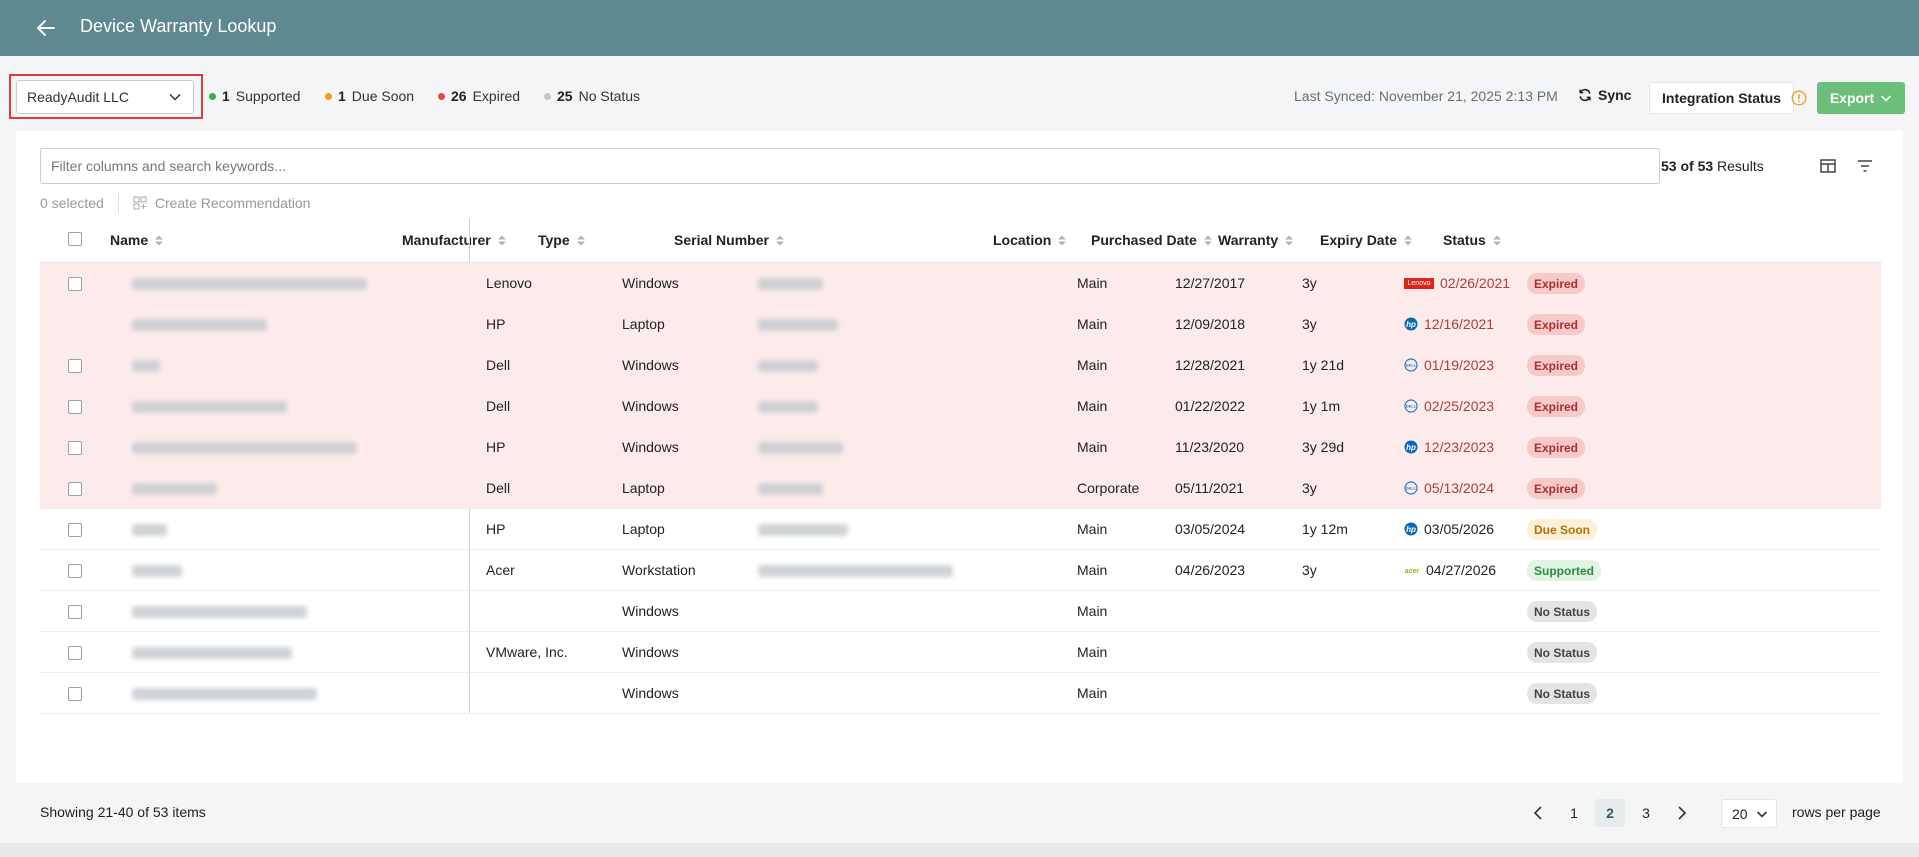 This screenshot has height=857, width=1919. Describe the element at coordinates (1152, 240) in the screenshot. I see `column-header-purchased-date: Purchased Date` at that location.